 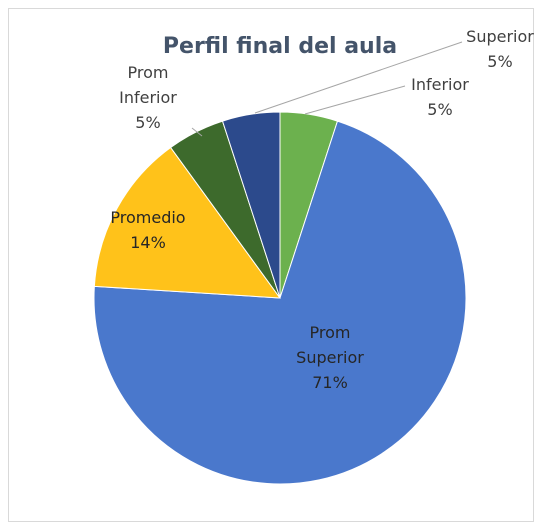 What do you see at coordinates (280, 46) in the screenshot?
I see `chart-title: Perfil final del aula` at bounding box center [280, 46].